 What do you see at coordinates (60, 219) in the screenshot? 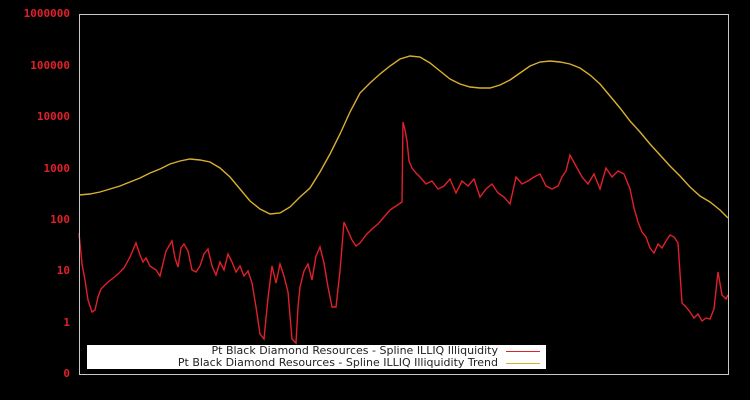
I see `y-tick-label: 100` at bounding box center [60, 219].